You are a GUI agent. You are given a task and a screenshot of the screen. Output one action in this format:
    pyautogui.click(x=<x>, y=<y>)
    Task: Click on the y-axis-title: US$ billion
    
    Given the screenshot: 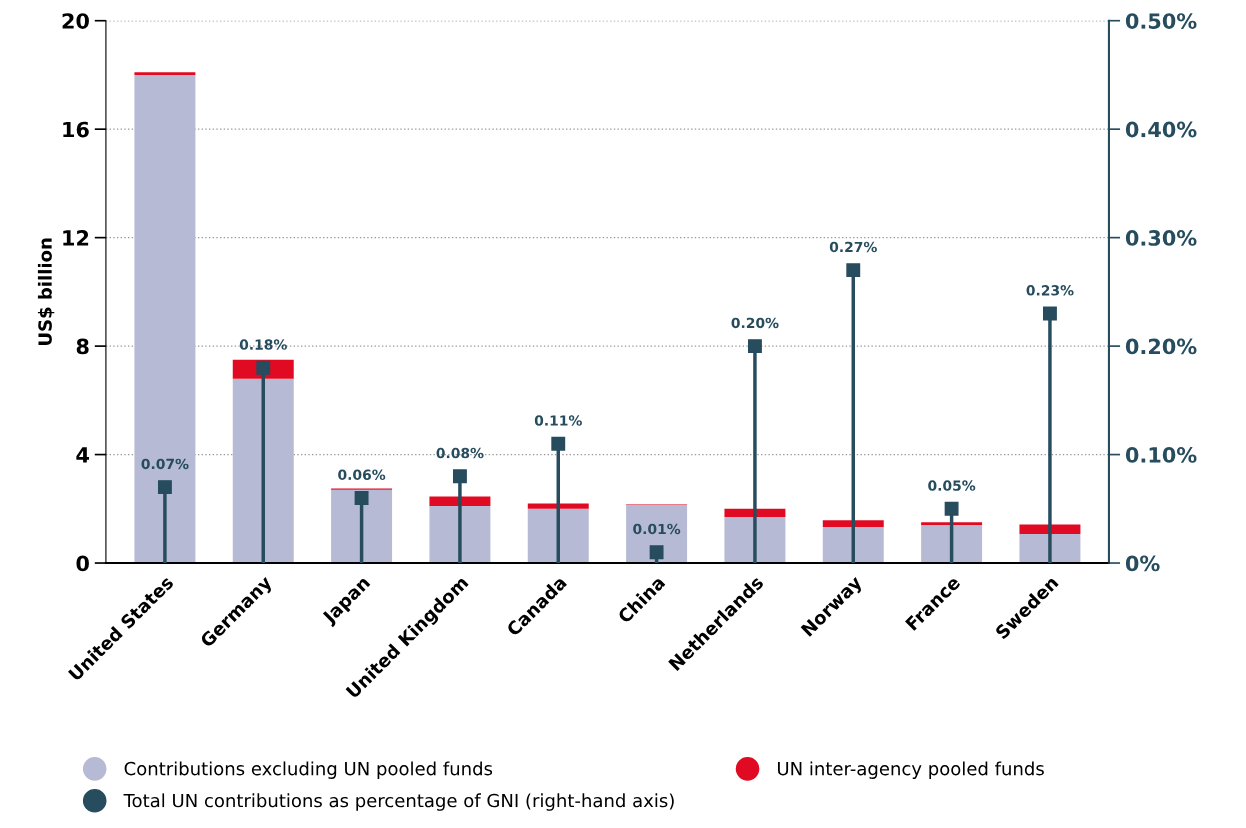 What is the action you would take?
    pyautogui.click(x=46, y=291)
    